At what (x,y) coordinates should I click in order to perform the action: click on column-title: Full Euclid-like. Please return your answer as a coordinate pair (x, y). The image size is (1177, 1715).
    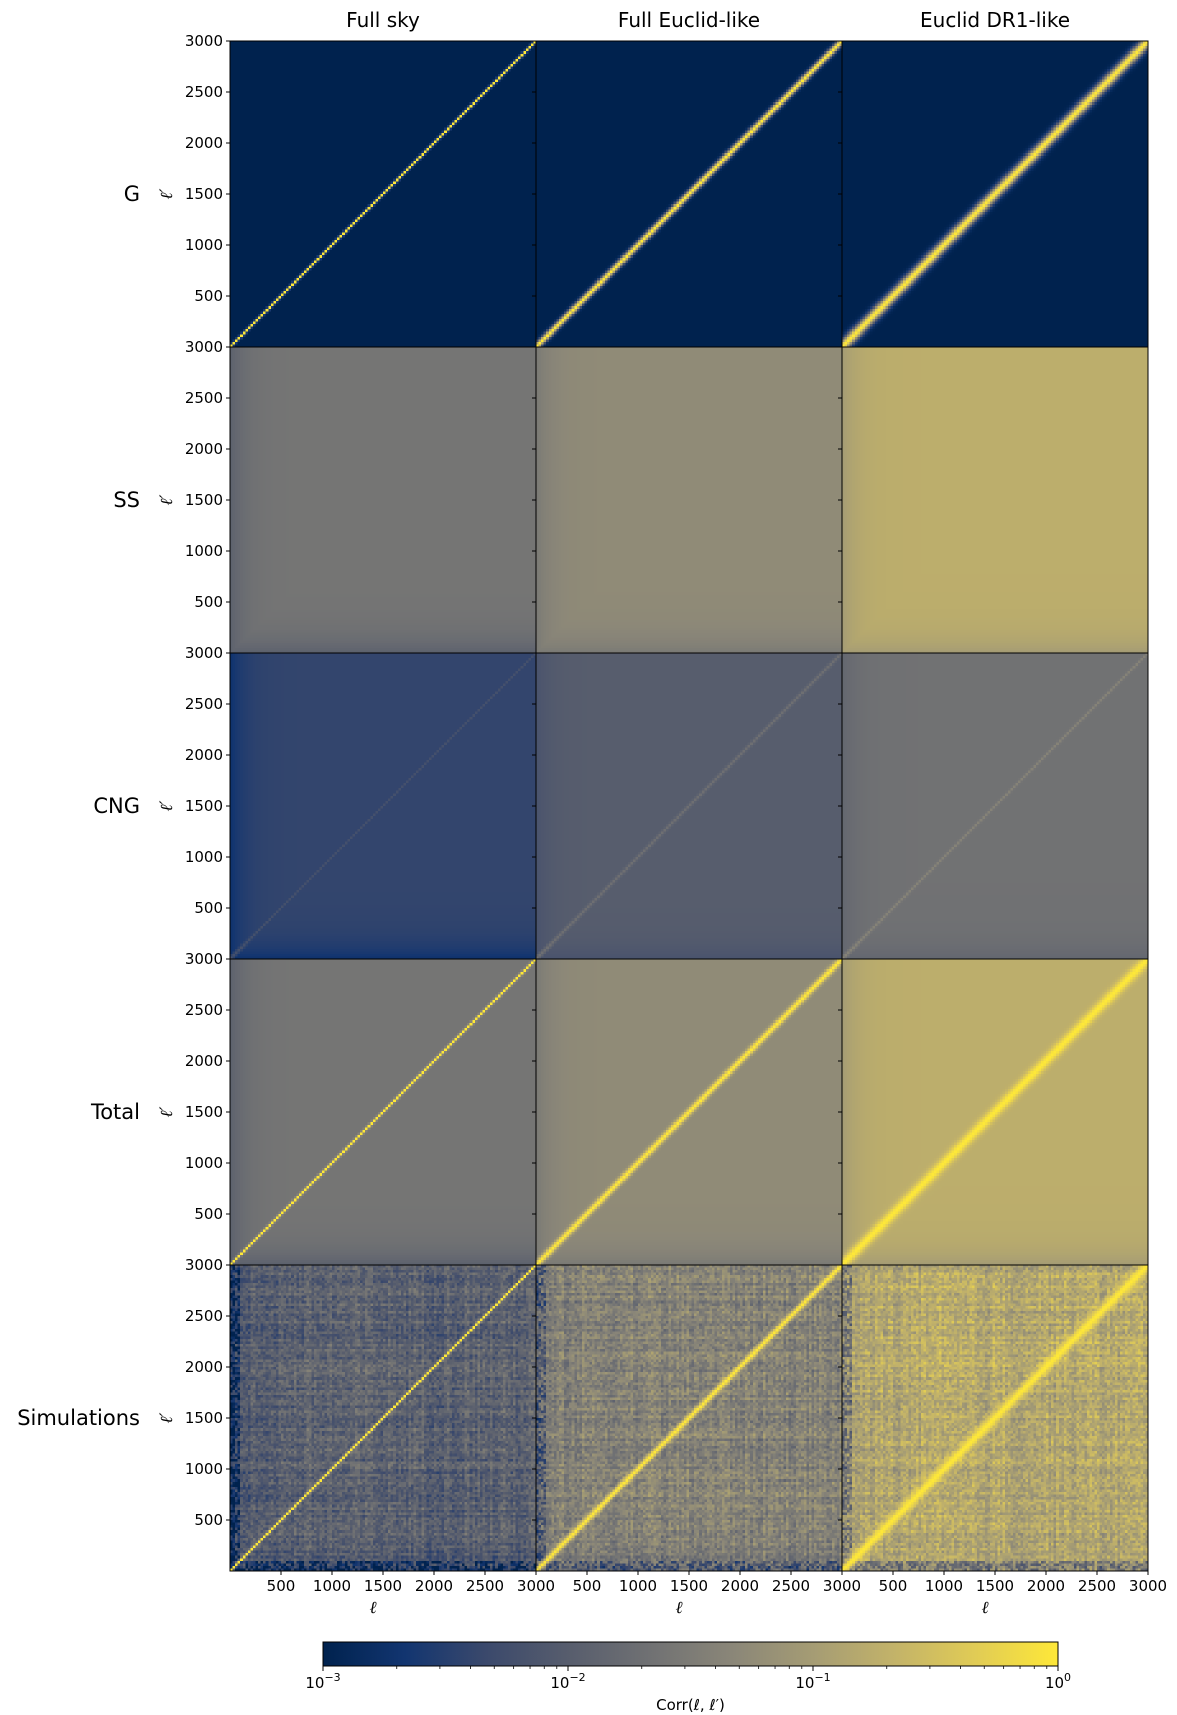
    Looking at the image, I should click on (689, 20).